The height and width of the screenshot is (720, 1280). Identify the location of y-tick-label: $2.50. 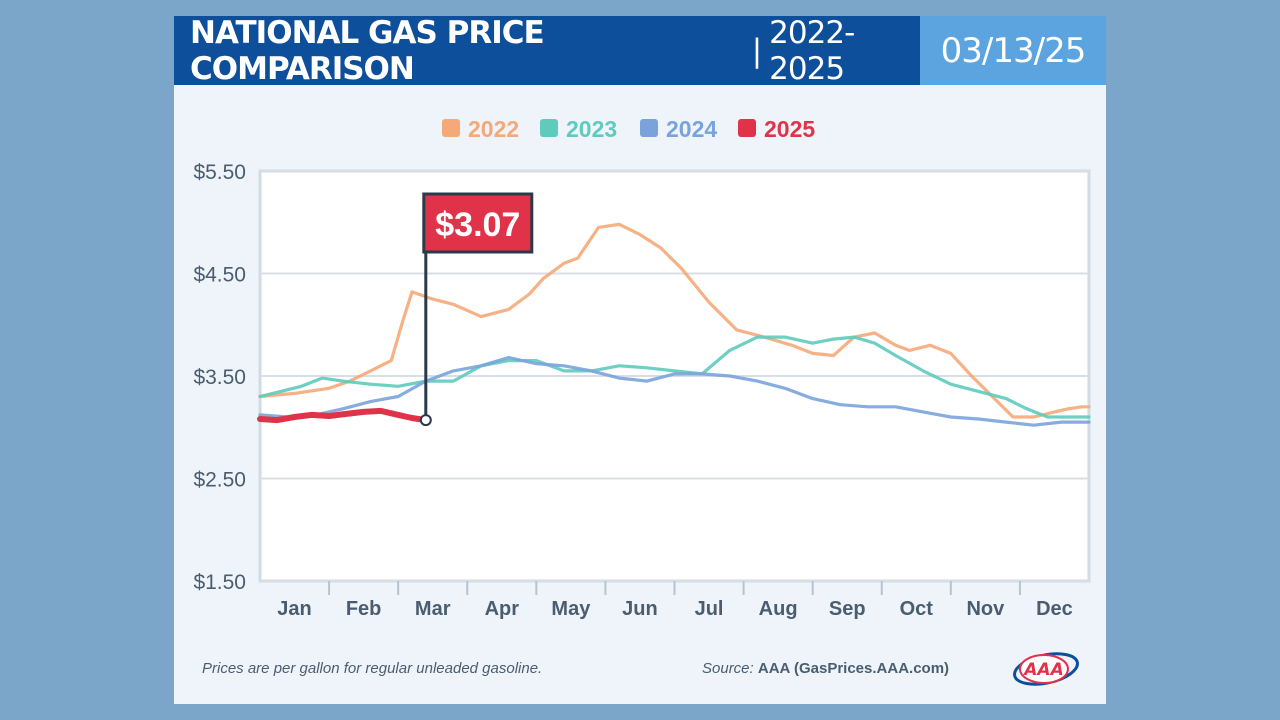
(219, 480).